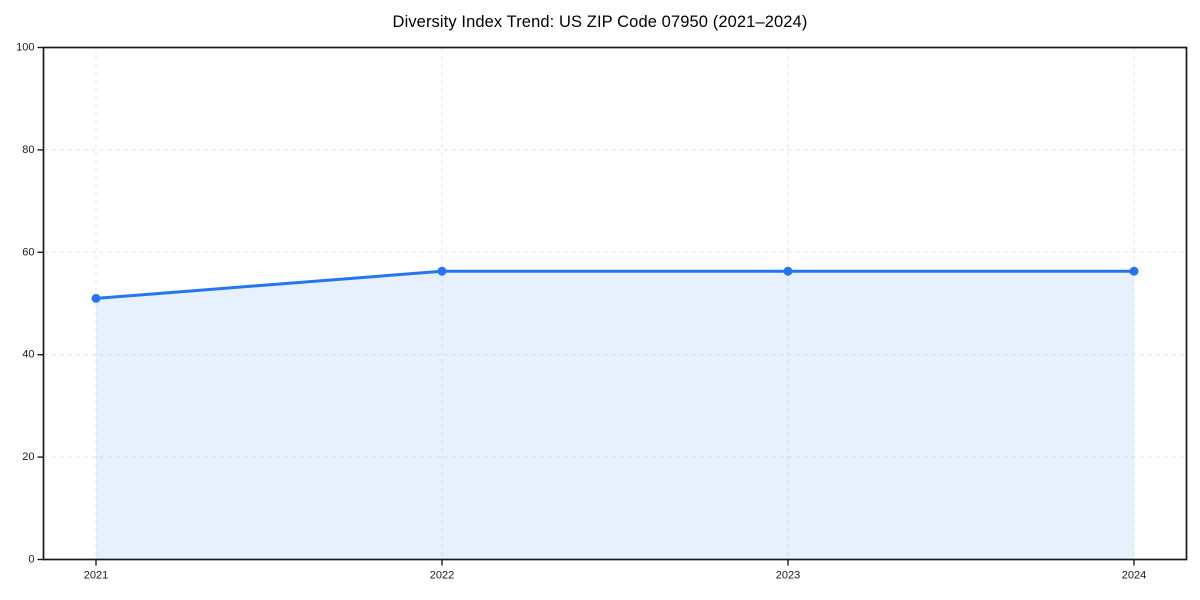  What do you see at coordinates (1134, 576) in the screenshot?
I see `x-tick-label: 2024` at bounding box center [1134, 576].